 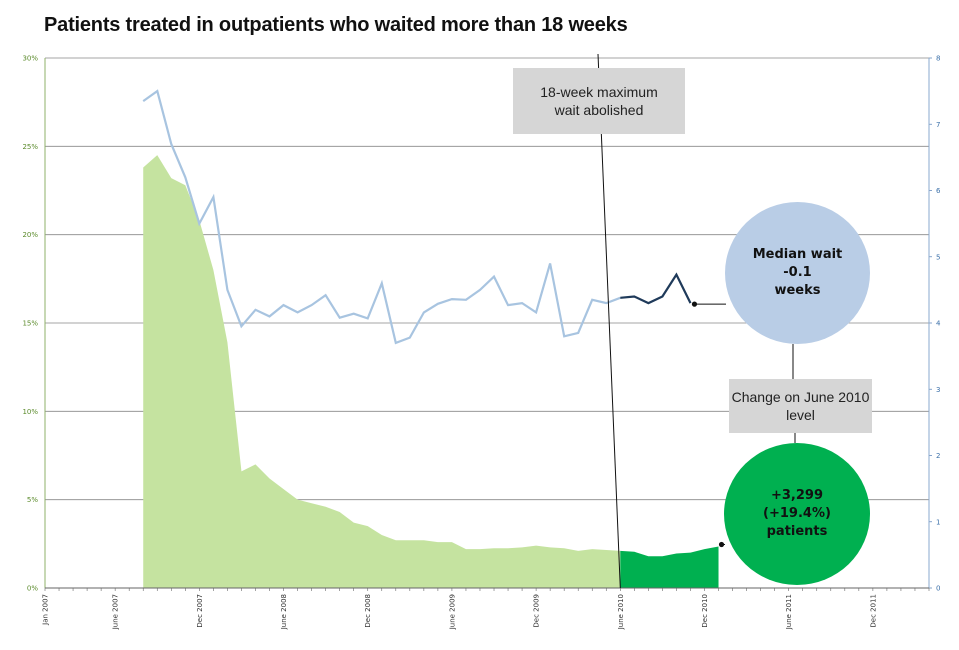 I want to click on y-right-tick-label: 7, so click(x=938, y=125).